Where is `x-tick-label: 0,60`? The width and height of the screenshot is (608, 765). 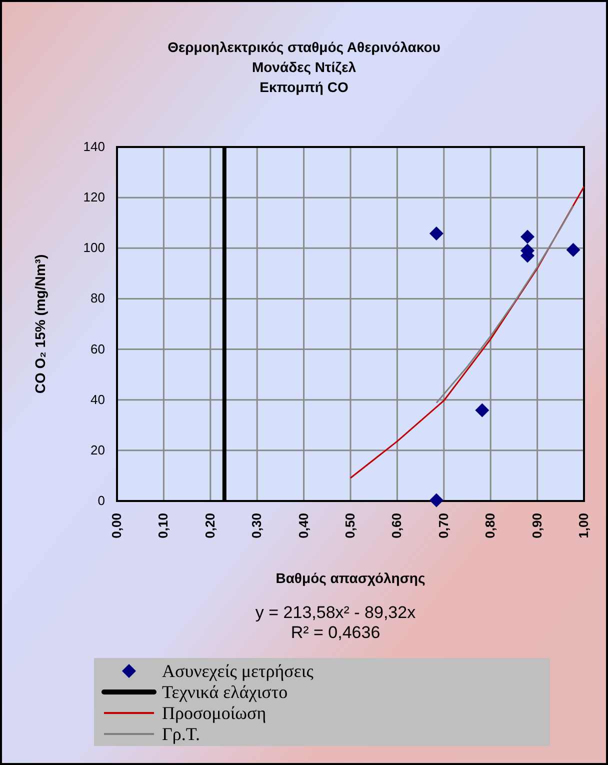 x-tick-label: 0,60 is located at coordinates (396, 525).